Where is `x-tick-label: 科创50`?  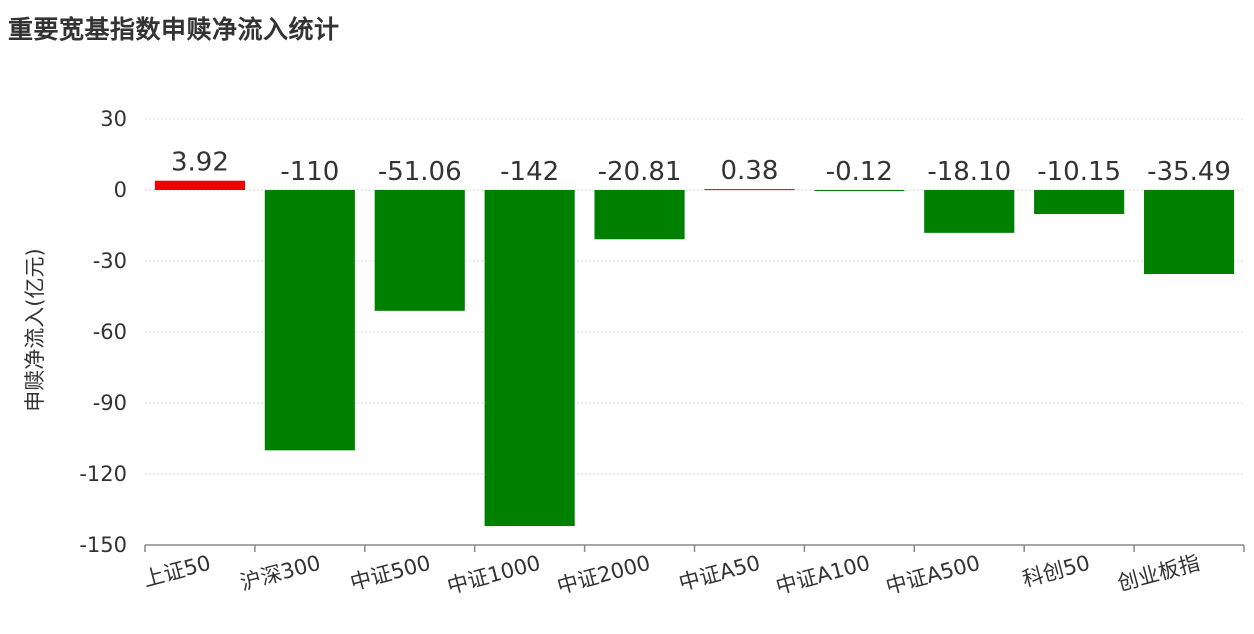
x-tick-label: 科创50 is located at coordinates (1056, 571).